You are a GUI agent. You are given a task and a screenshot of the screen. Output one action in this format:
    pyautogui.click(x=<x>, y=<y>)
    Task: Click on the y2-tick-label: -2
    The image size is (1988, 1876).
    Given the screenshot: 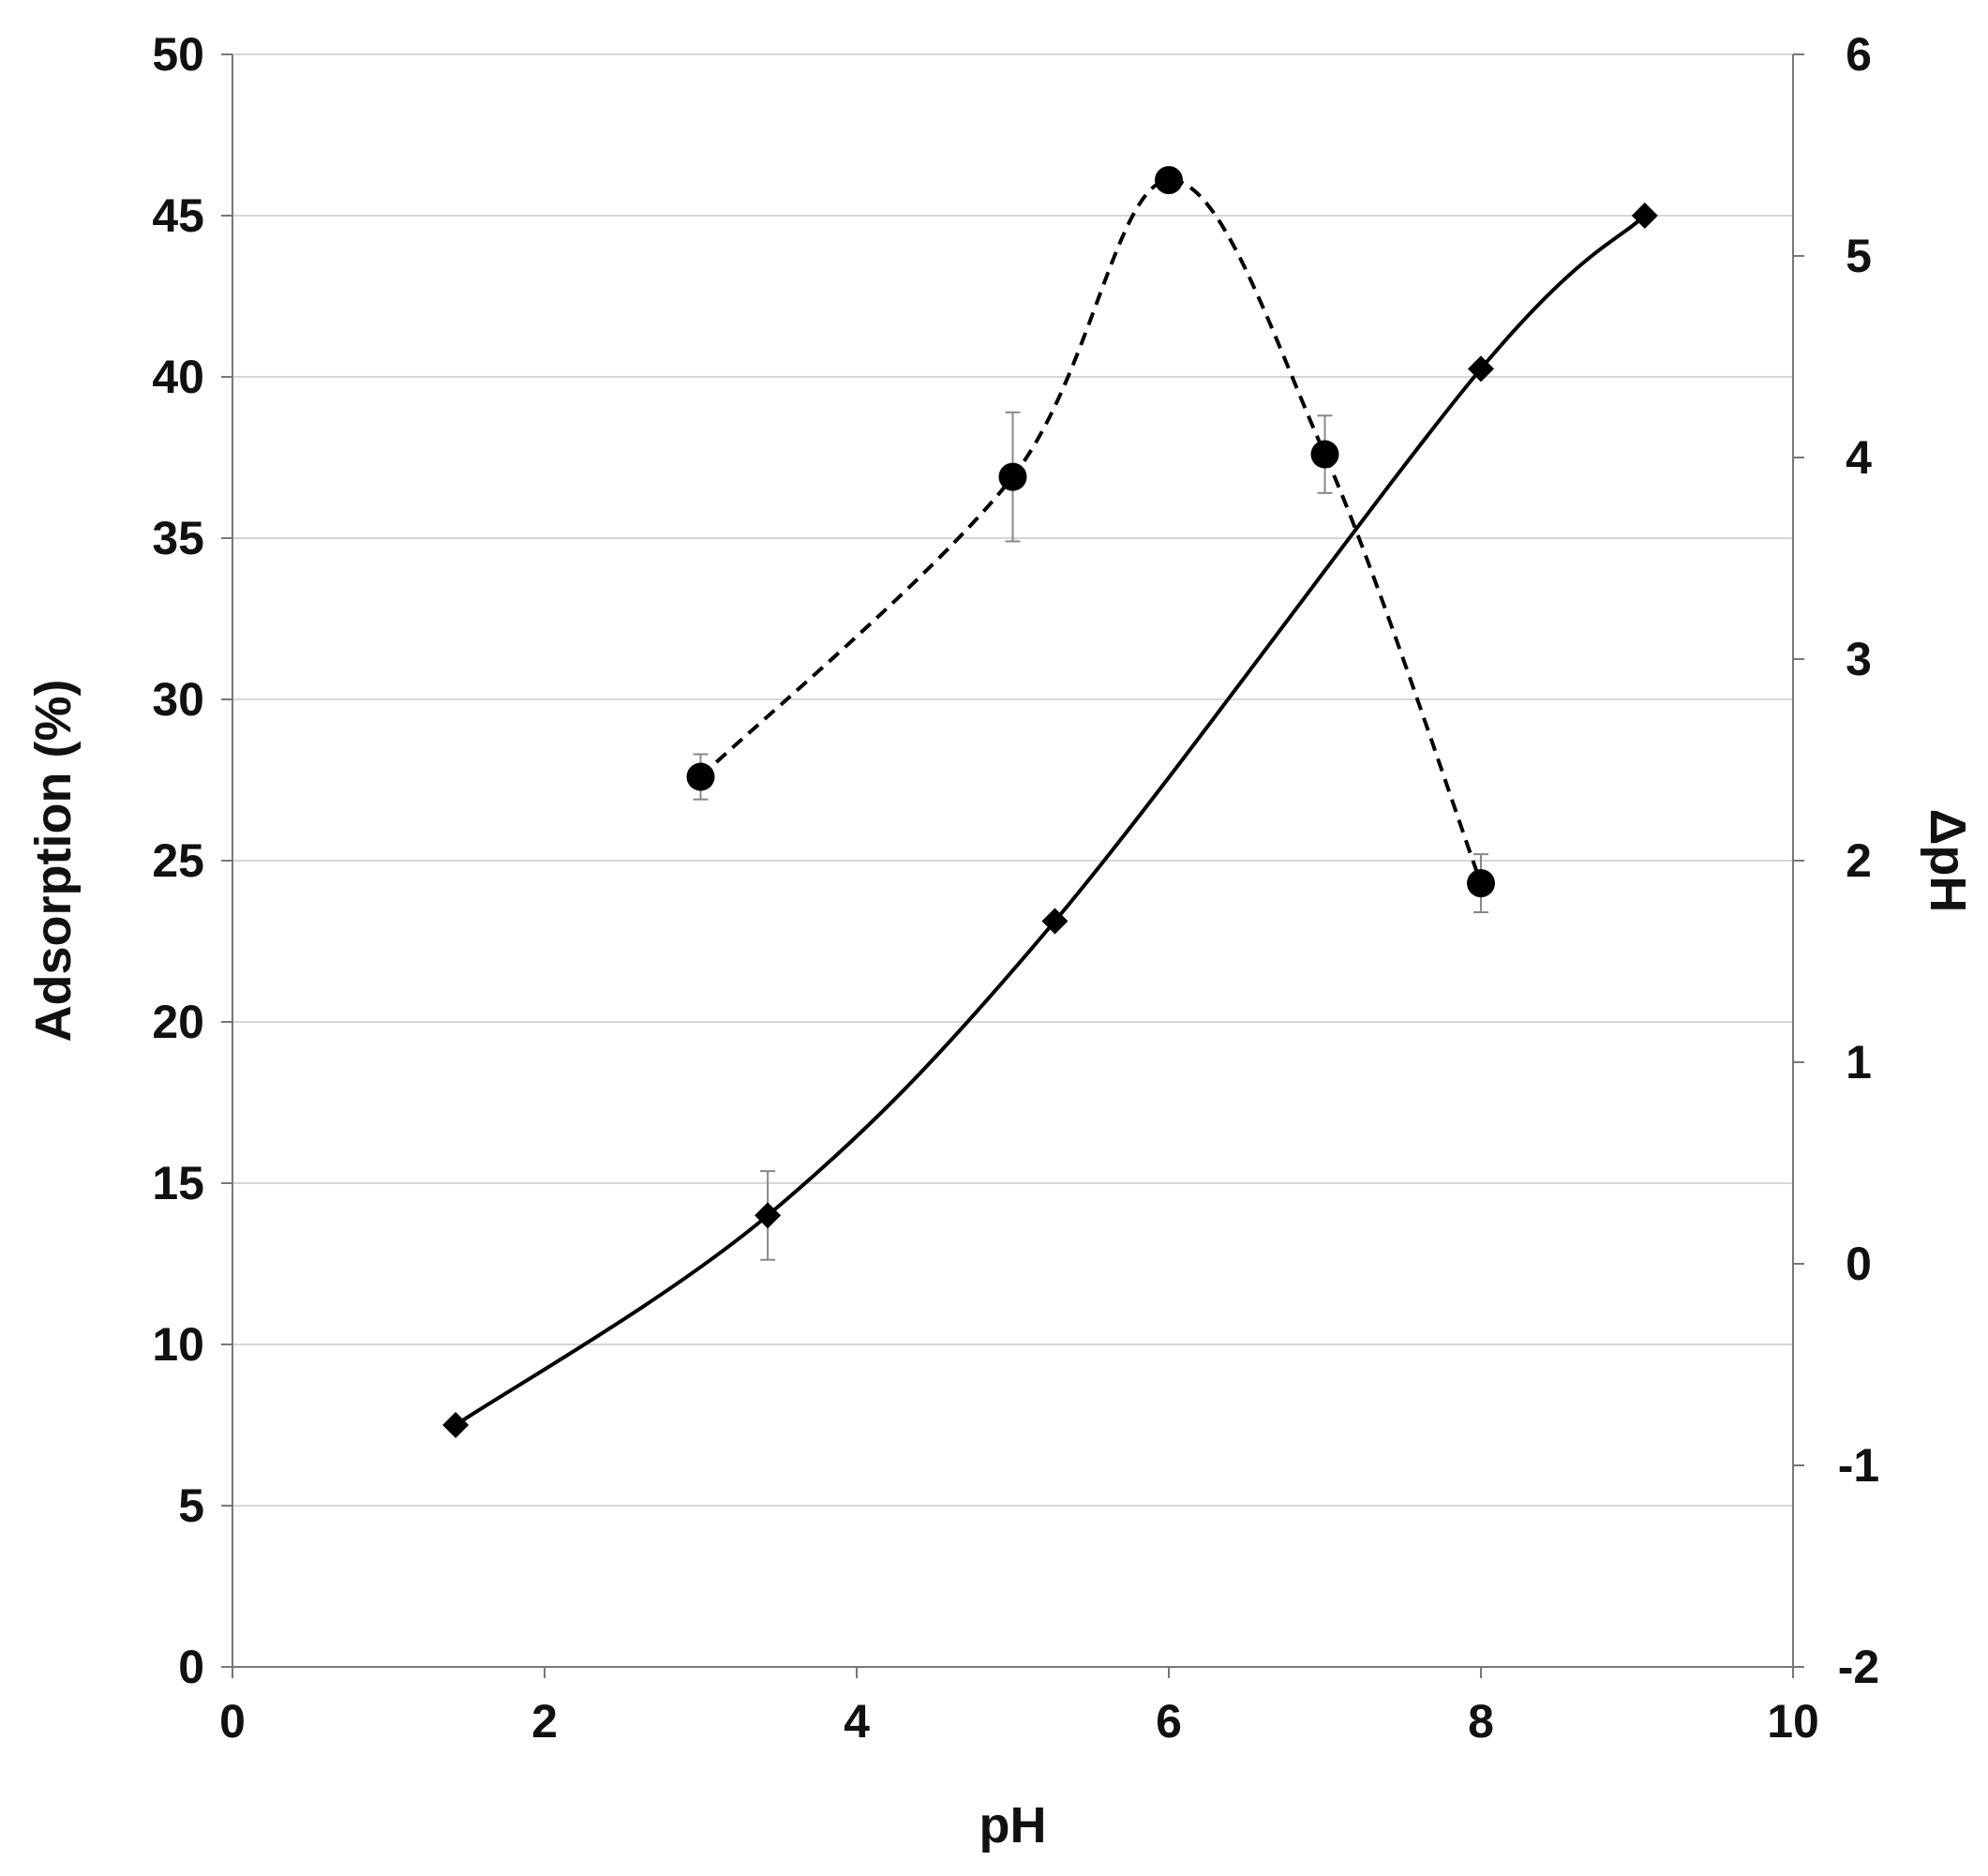 What is the action you would take?
    pyautogui.click(x=1858, y=1667)
    